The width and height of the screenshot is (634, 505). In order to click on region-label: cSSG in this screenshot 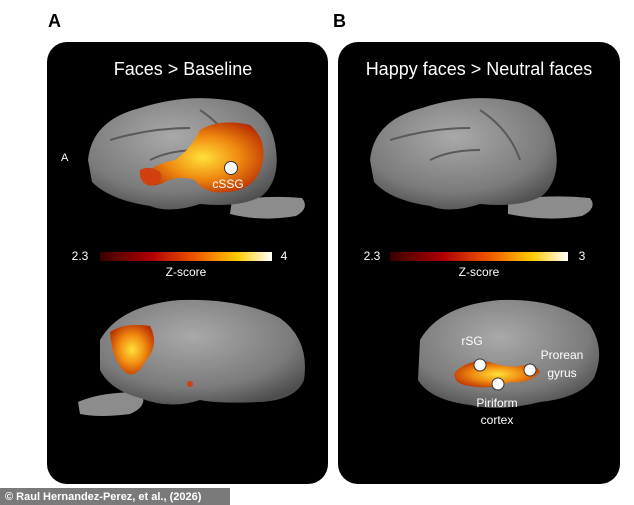, I will do `click(227, 184)`.